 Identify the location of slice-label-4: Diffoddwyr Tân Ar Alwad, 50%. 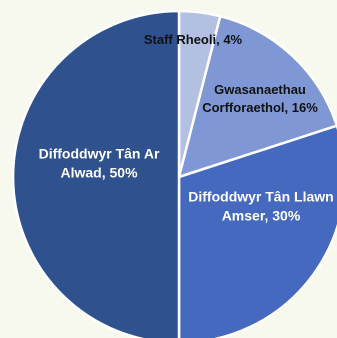
(99, 163).